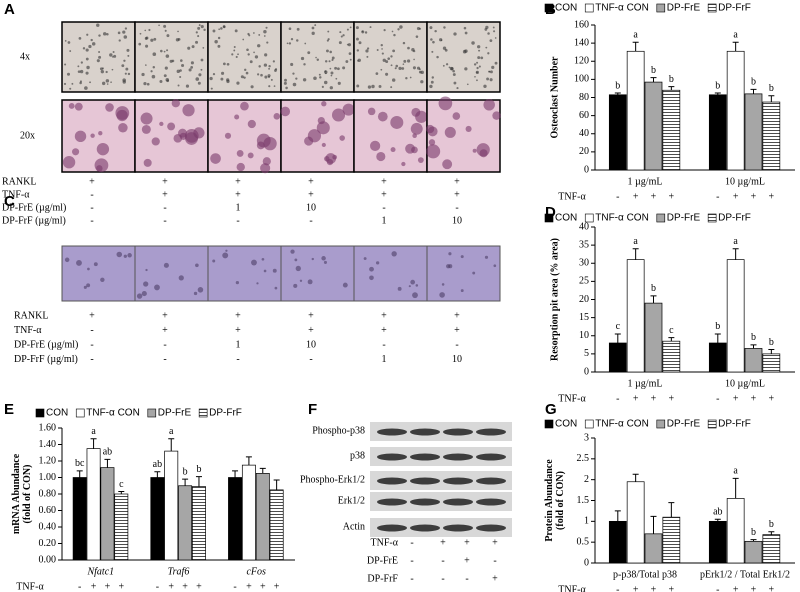 This screenshot has height=592, width=800. What do you see at coordinates (584, 263) in the screenshot?
I see `y-tick-label: 30` at bounding box center [584, 263].